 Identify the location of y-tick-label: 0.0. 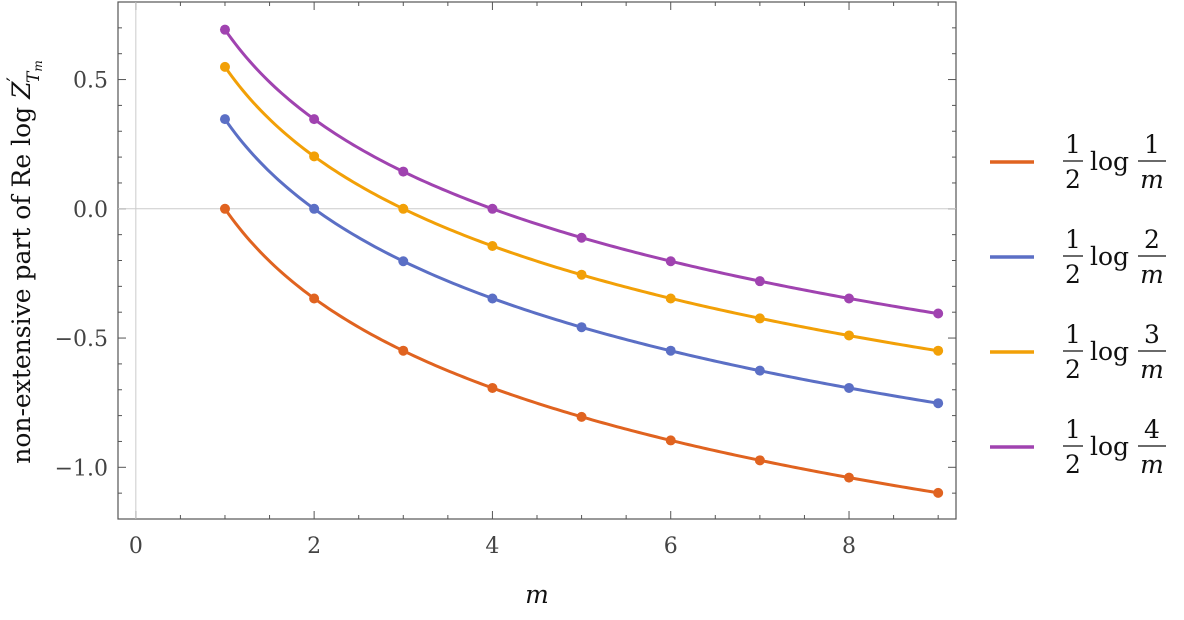
(90, 210).